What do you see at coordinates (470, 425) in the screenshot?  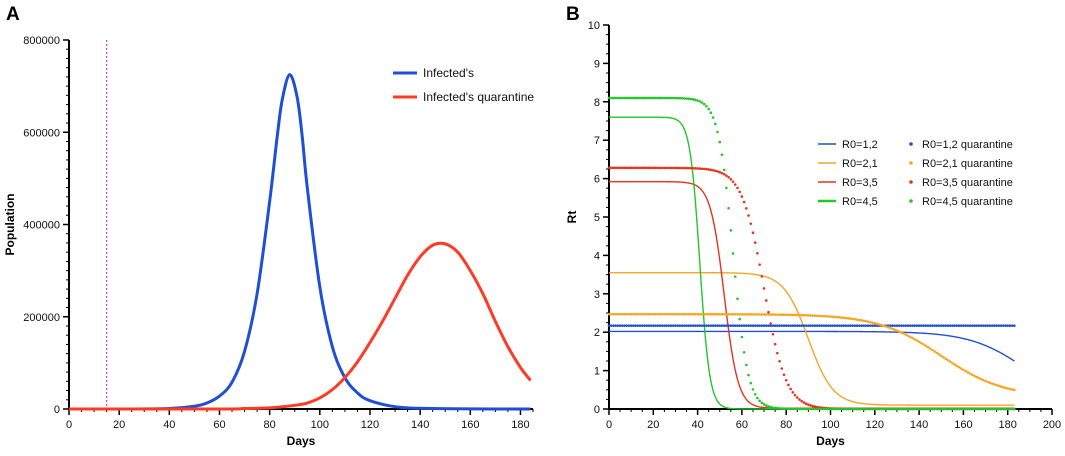 I see `x-tick-label: 160` at bounding box center [470, 425].